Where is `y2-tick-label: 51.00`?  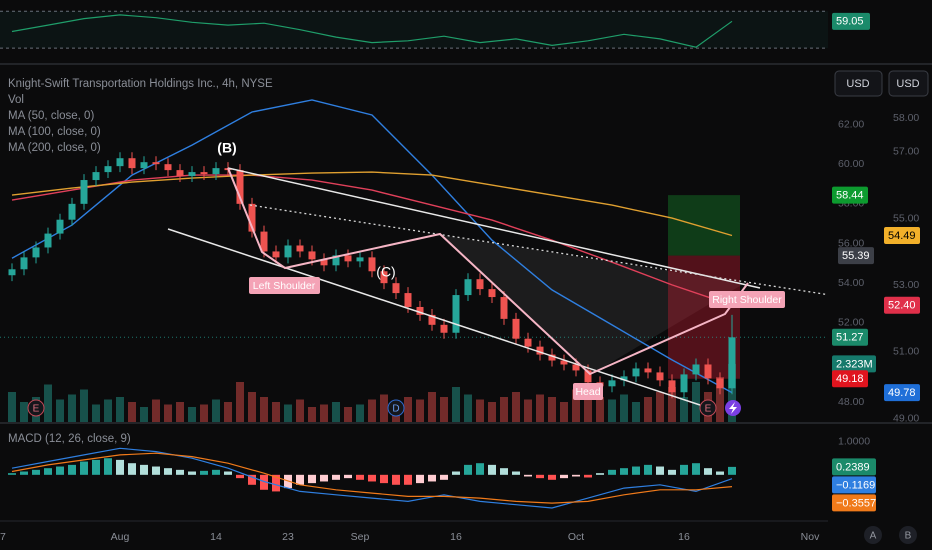 y2-tick-label: 51.00 is located at coordinates (906, 352).